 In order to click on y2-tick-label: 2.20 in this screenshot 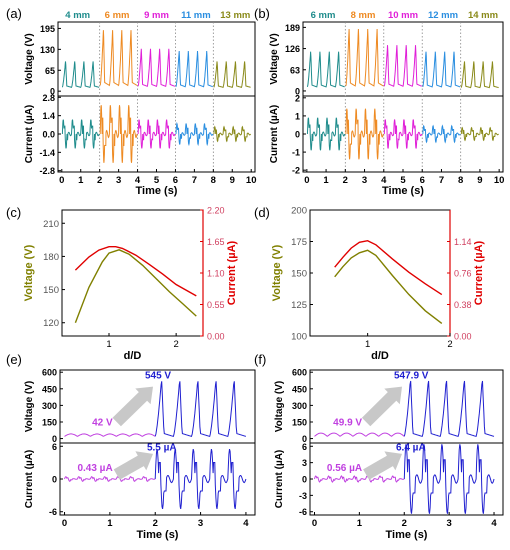, I will do `click(216, 211)`.